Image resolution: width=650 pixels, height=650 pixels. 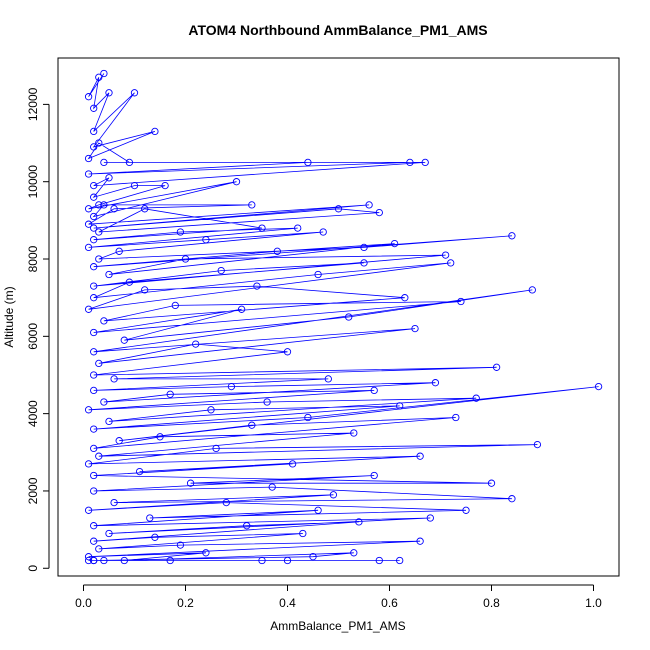 I want to click on x-tick-label: 0.4, so click(x=287, y=603).